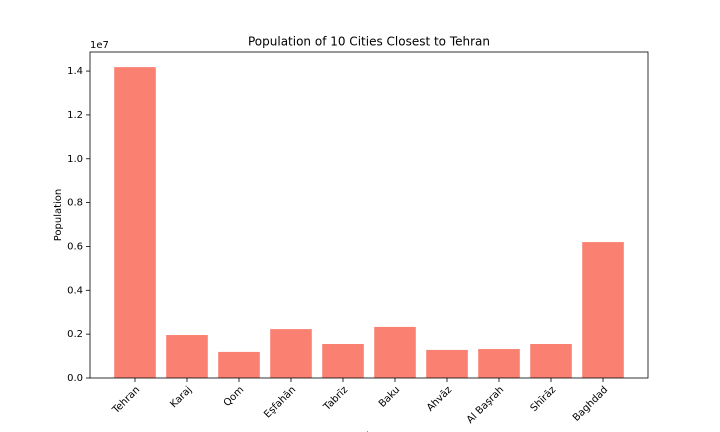 The width and height of the screenshot is (720, 432). I want to click on y-tick-label: 1.4, so click(75, 71).